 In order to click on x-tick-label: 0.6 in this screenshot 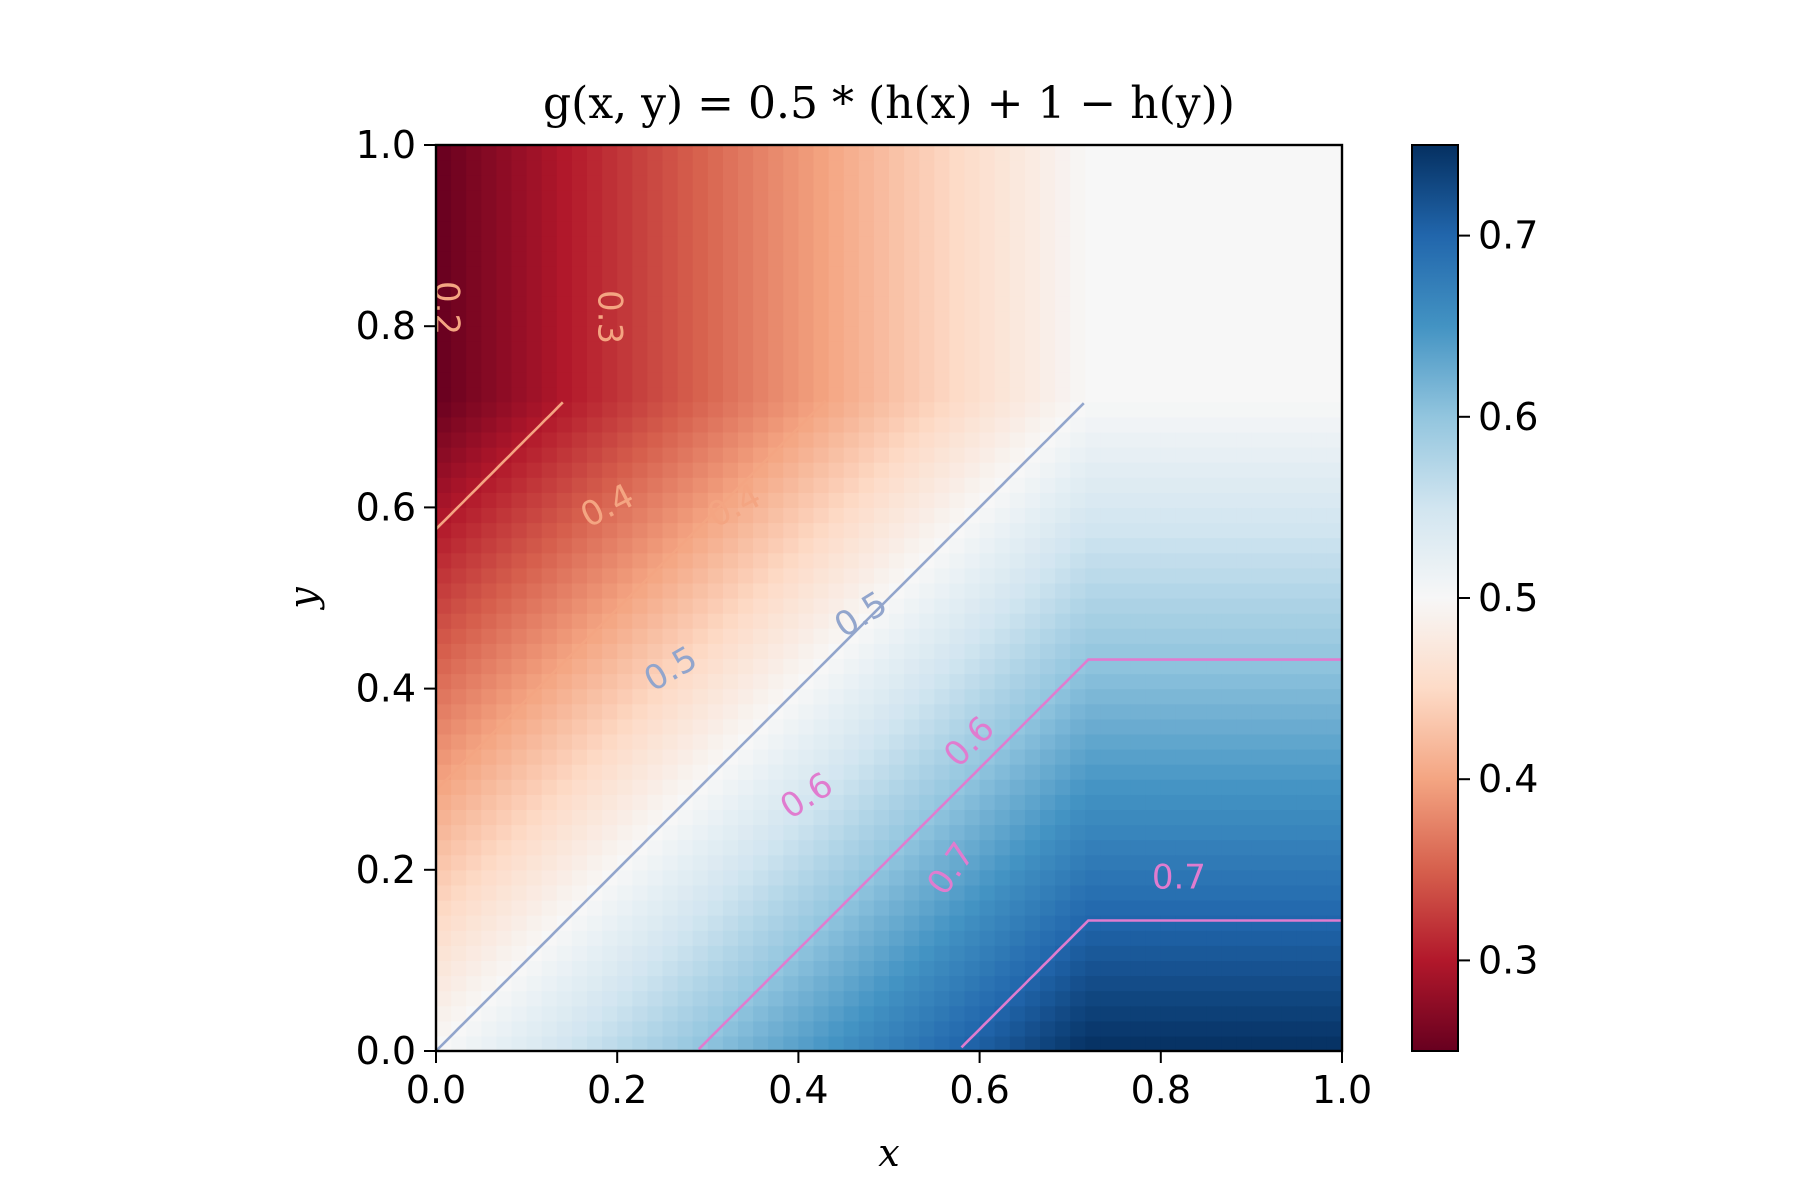, I will do `click(979, 1090)`.